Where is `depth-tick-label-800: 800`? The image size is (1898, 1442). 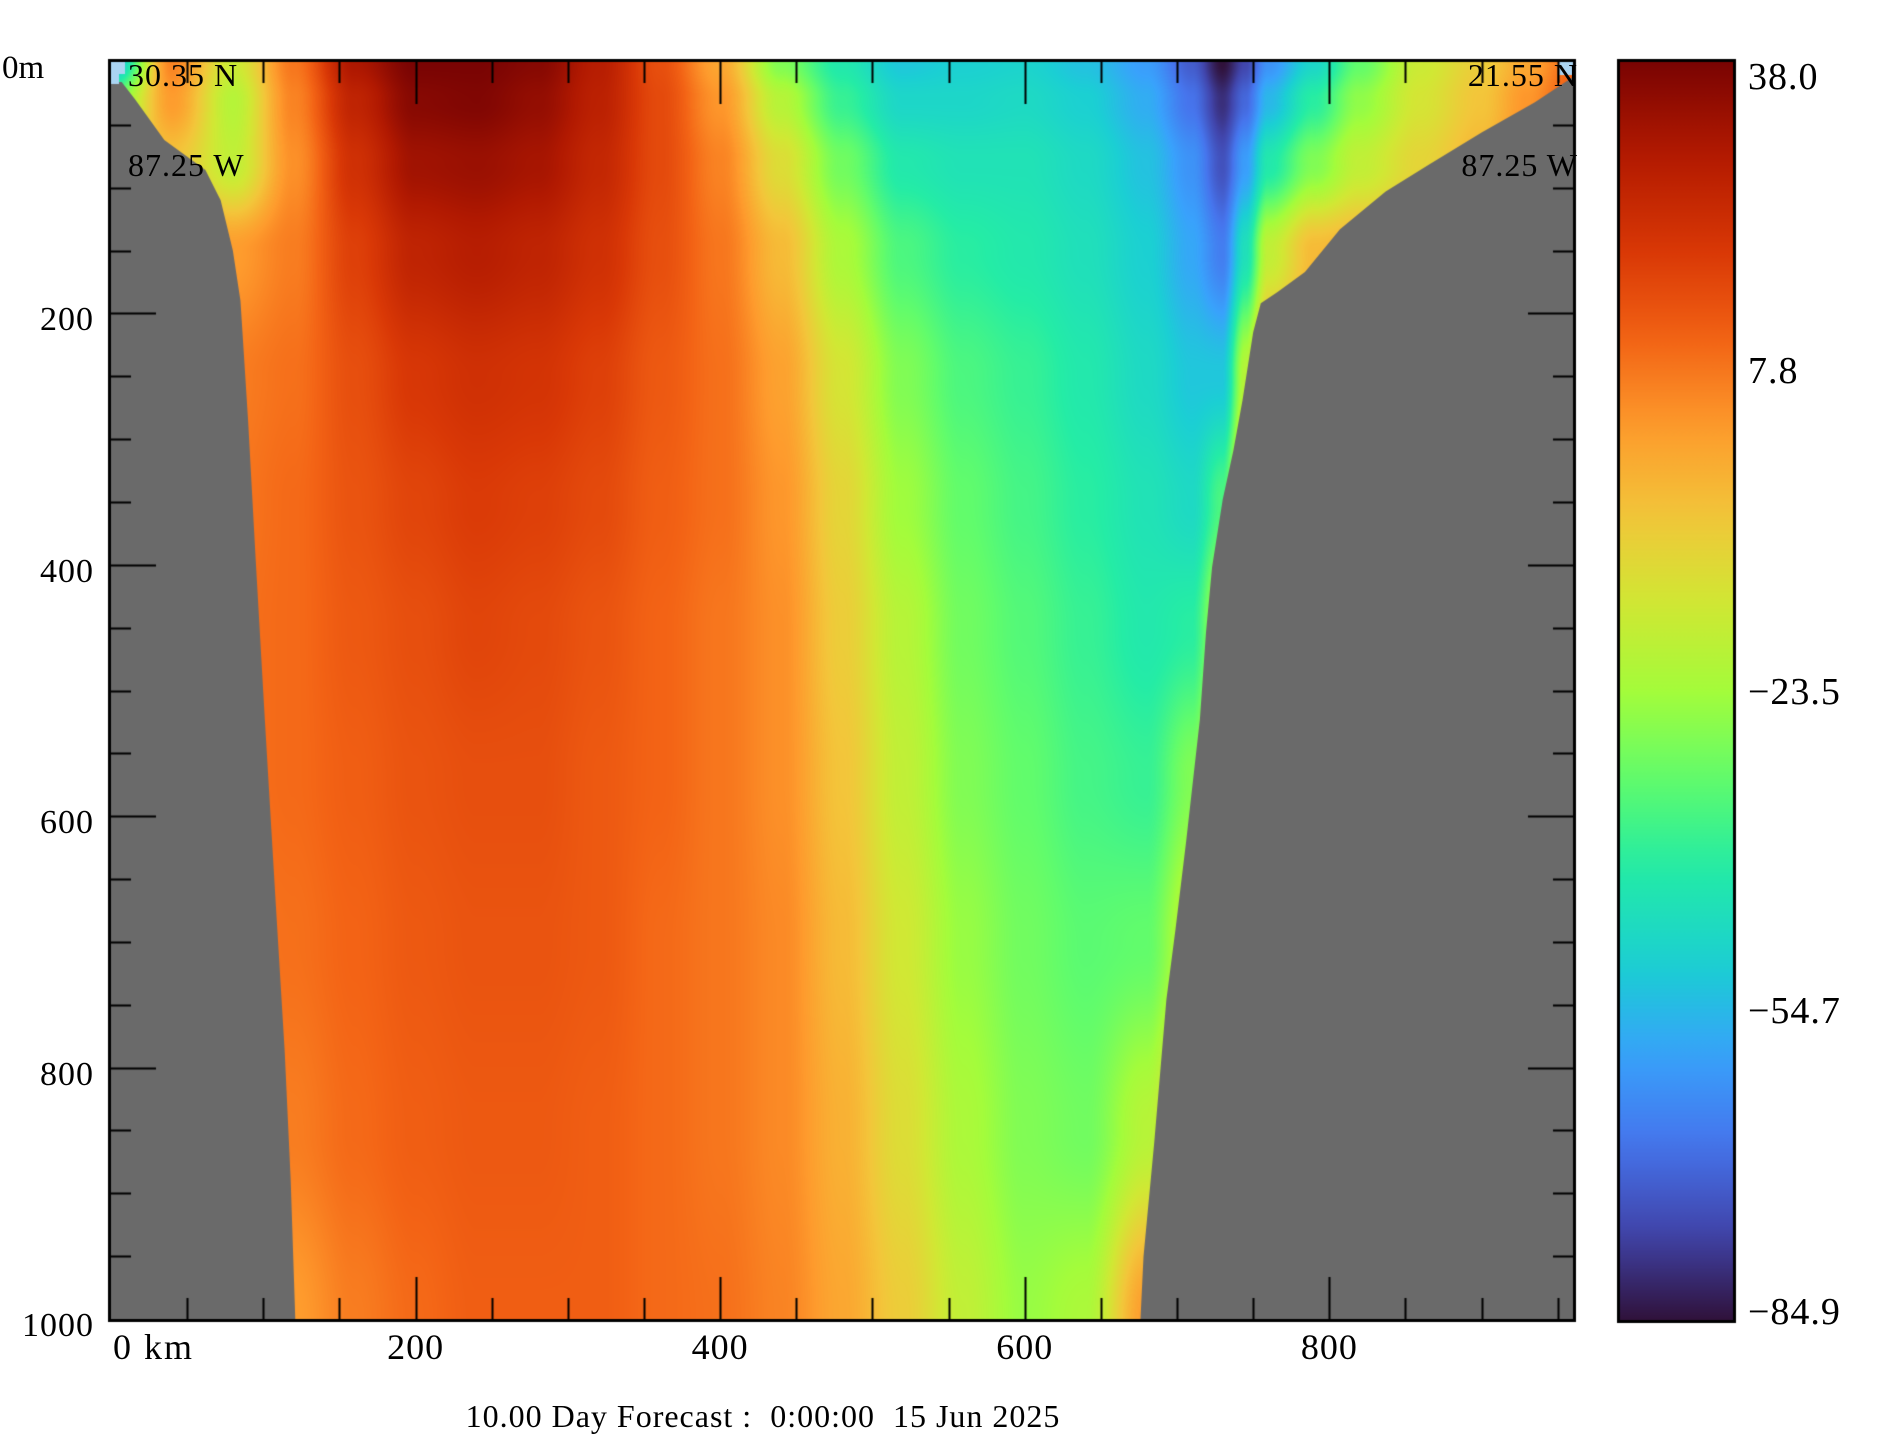 depth-tick-label-800: 800 is located at coordinates (67, 1074).